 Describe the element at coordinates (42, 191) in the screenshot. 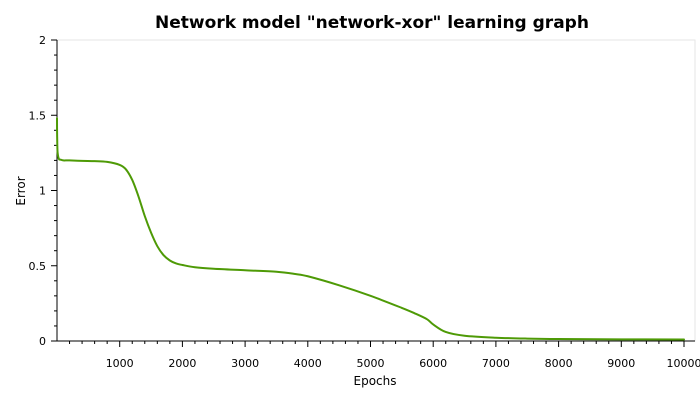

I see `y-tick-label: 1` at that location.